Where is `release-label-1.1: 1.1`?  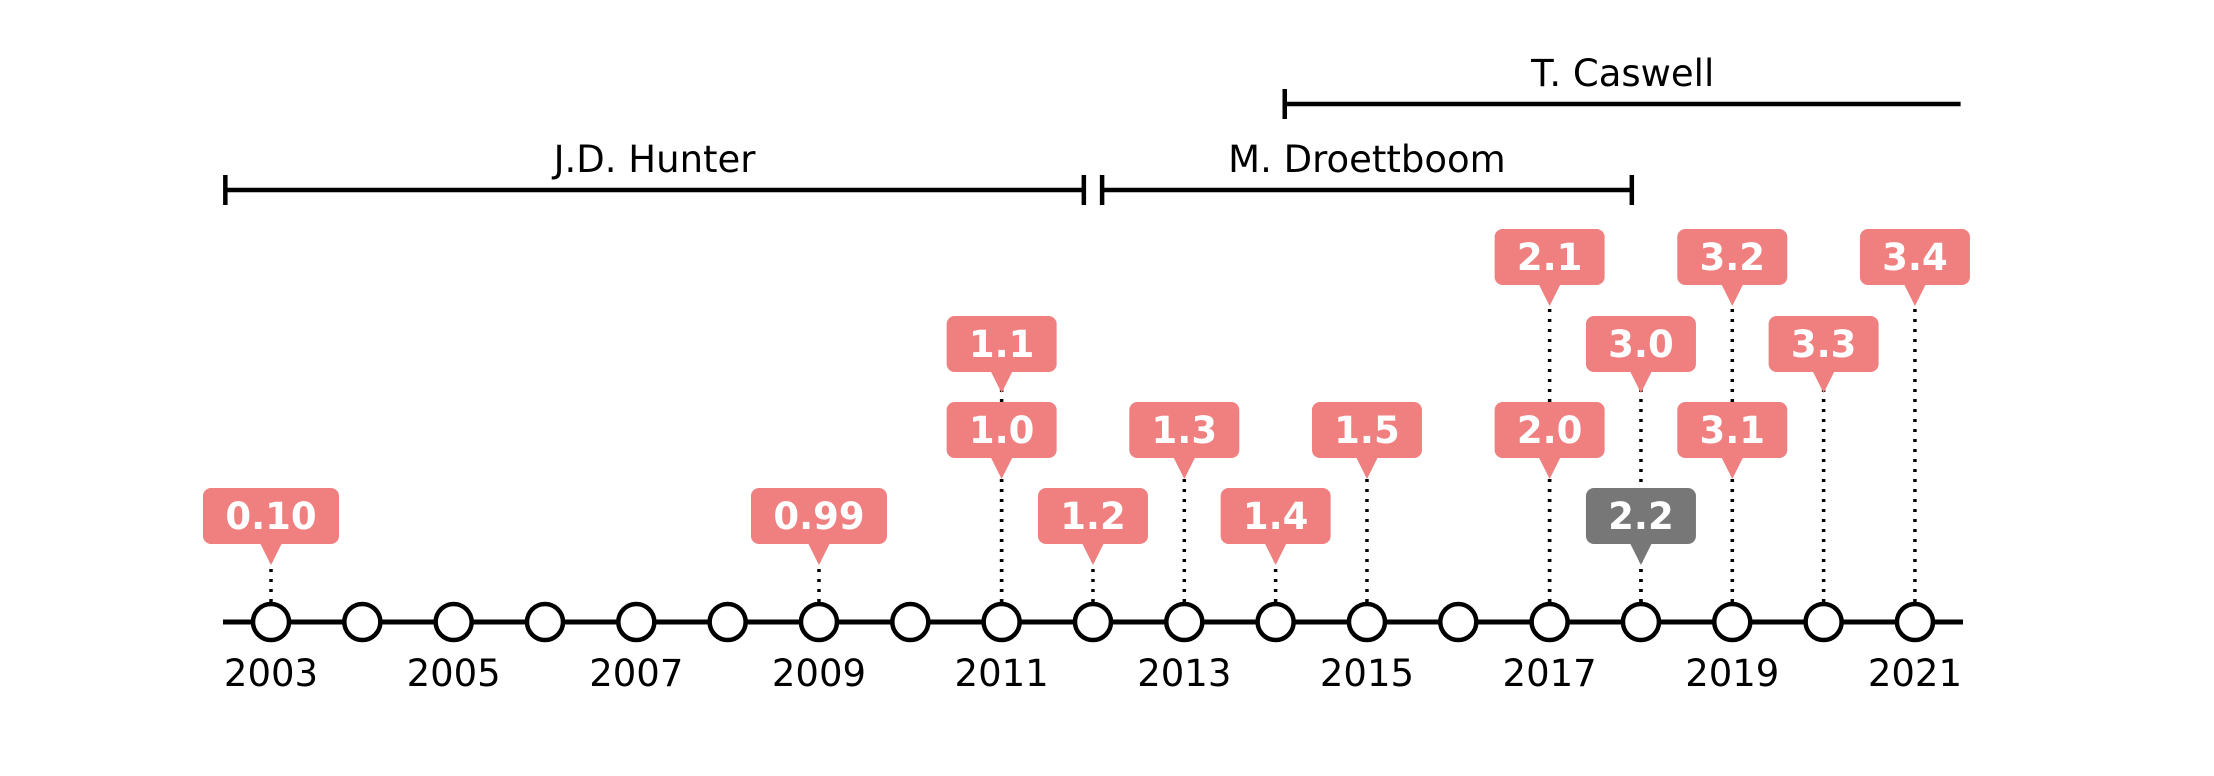 release-label-1.1: 1.1 is located at coordinates (1001, 354).